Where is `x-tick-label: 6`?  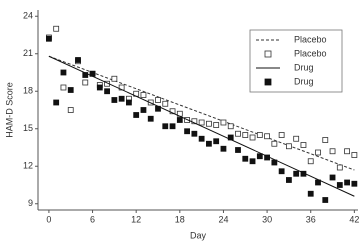
x-tick-label: 6 is located at coordinates (92, 219).